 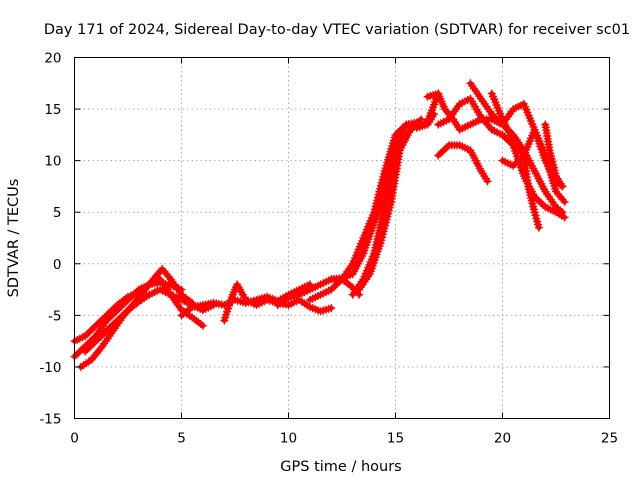 What do you see at coordinates (50, 420) in the screenshot?
I see `y-tick-label: -15` at bounding box center [50, 420].